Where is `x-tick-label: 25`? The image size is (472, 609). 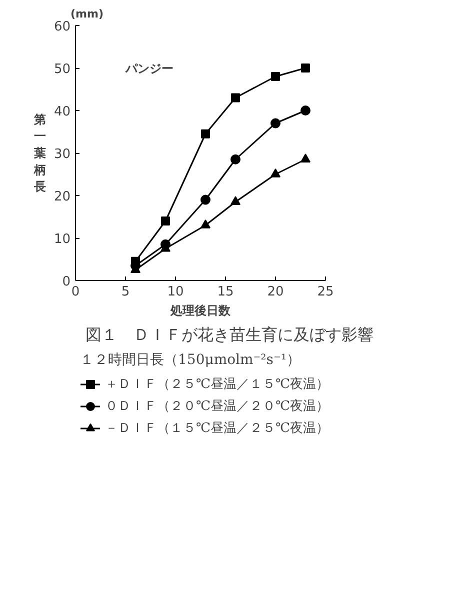 x-tick-label: 25 is located at coordinates (325, 292).